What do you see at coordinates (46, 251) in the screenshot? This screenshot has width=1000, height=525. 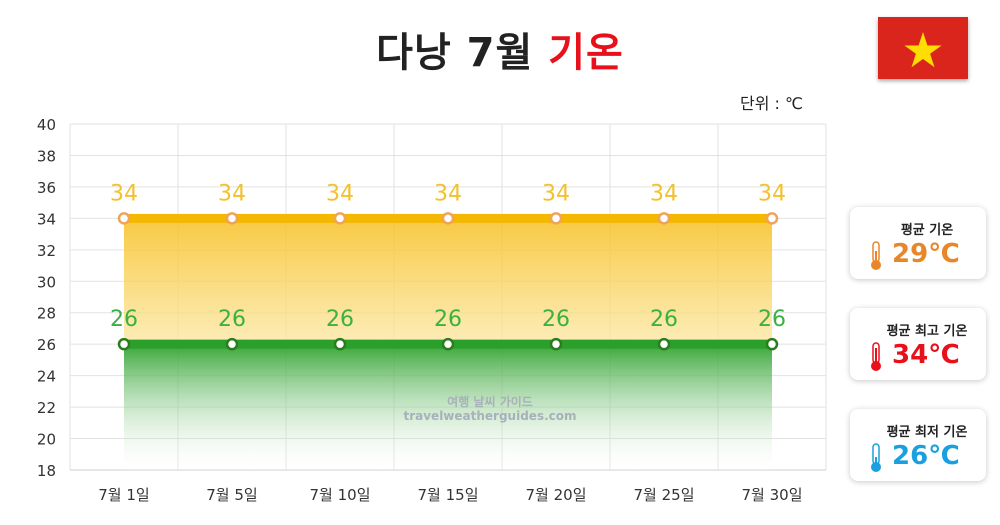 I see `y-tick-label: 32` at bounding box center [46, 251].